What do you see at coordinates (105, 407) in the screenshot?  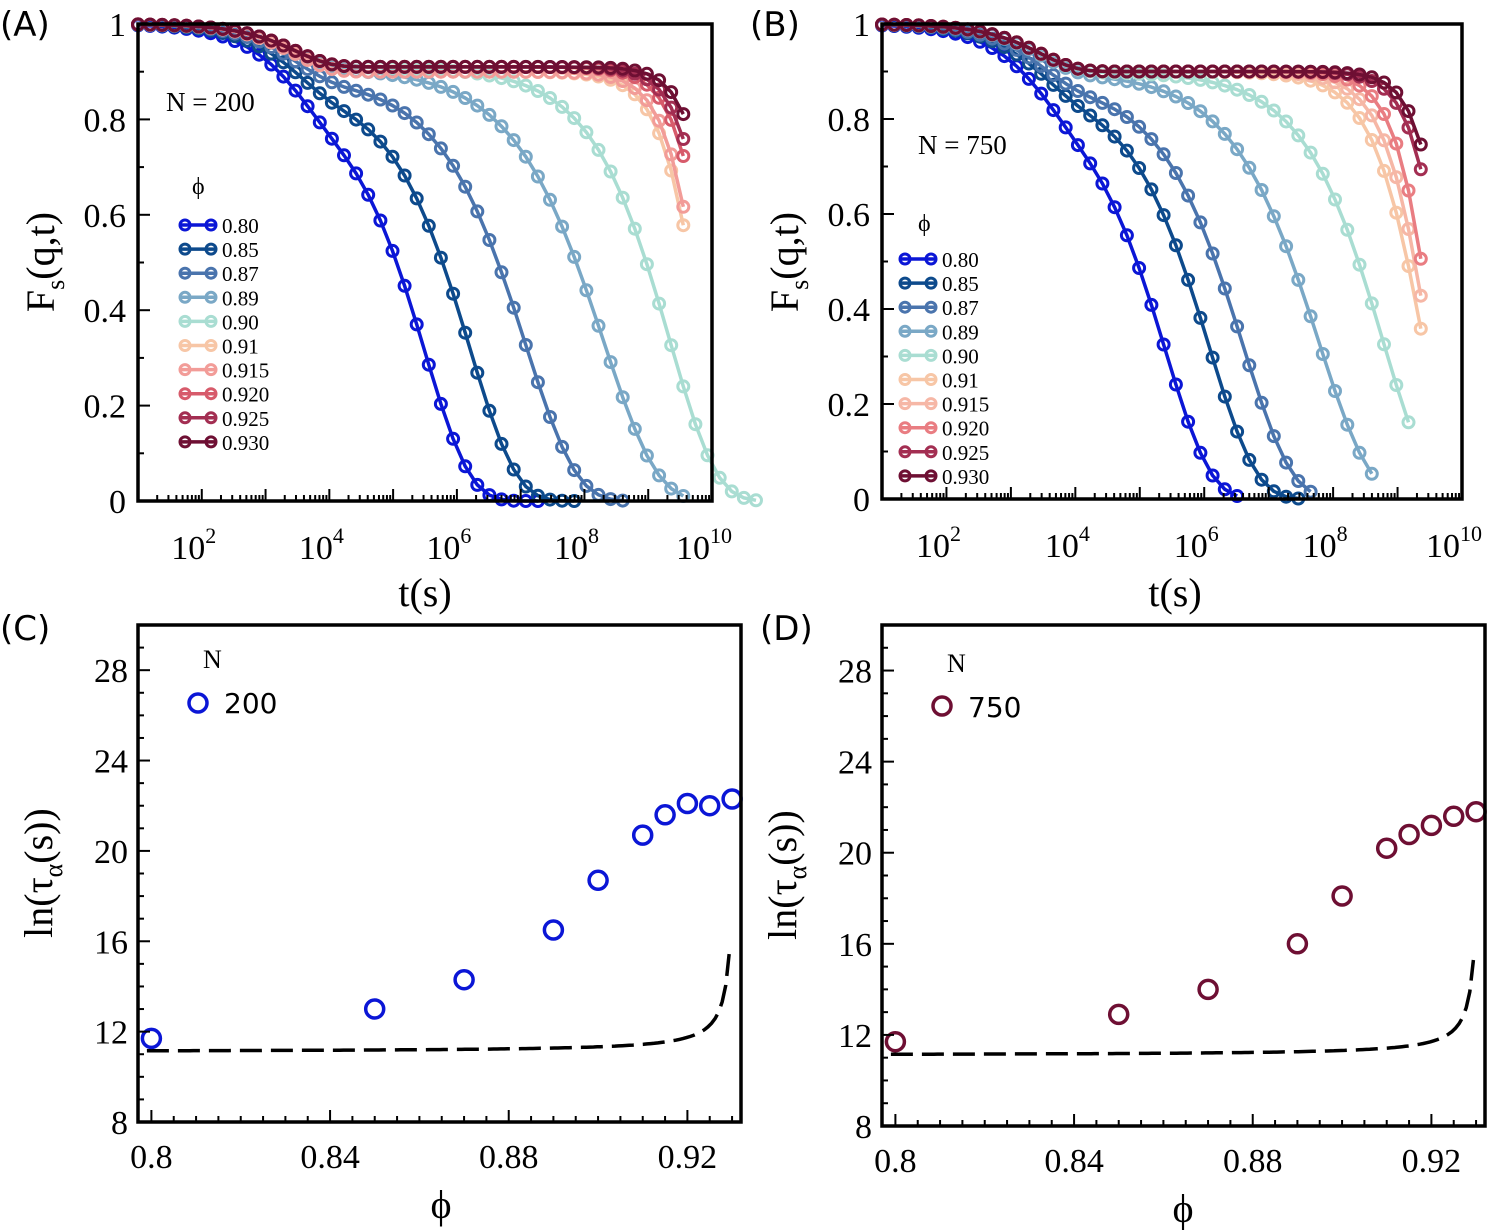 I see `panel-a-ytick-label-1: 0.2` at bounding box center [105, 407].